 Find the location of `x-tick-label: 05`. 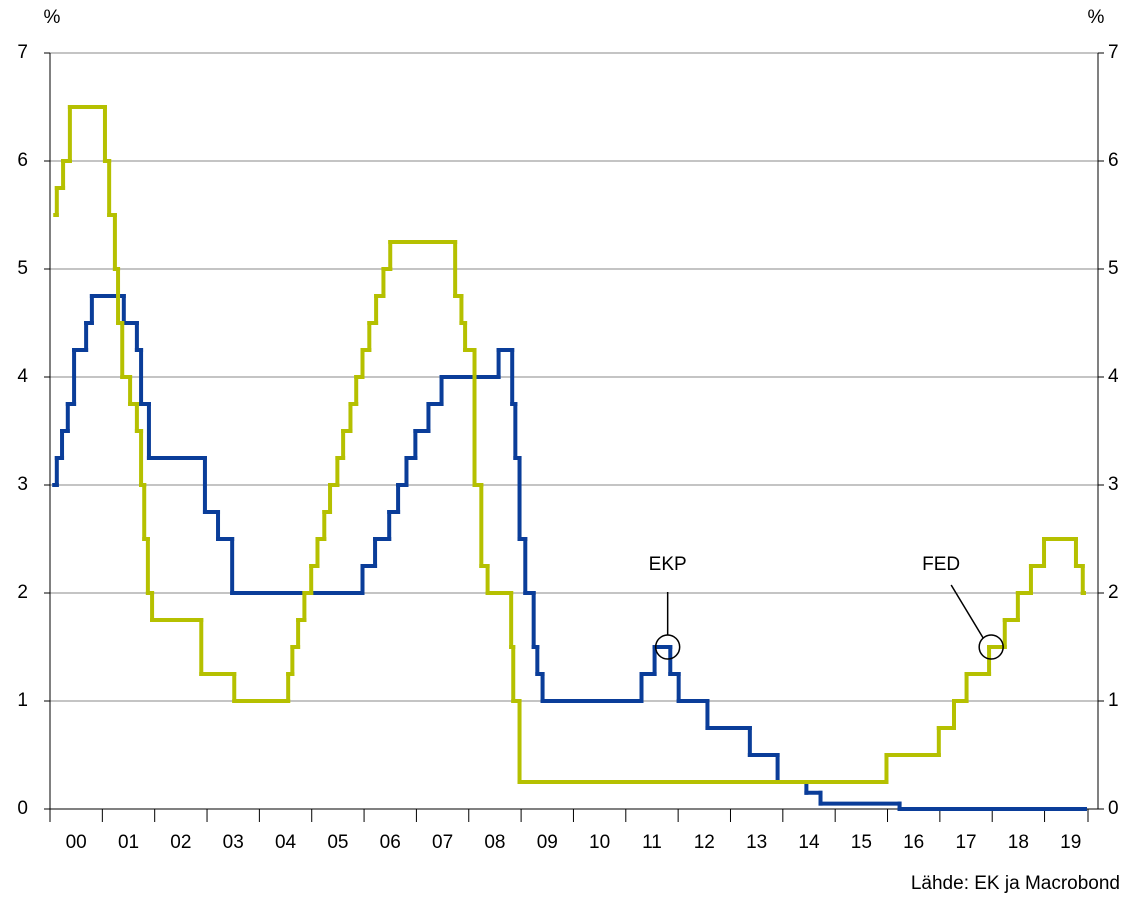

x-tick-label: 05 is located at coordinates (337, 842).